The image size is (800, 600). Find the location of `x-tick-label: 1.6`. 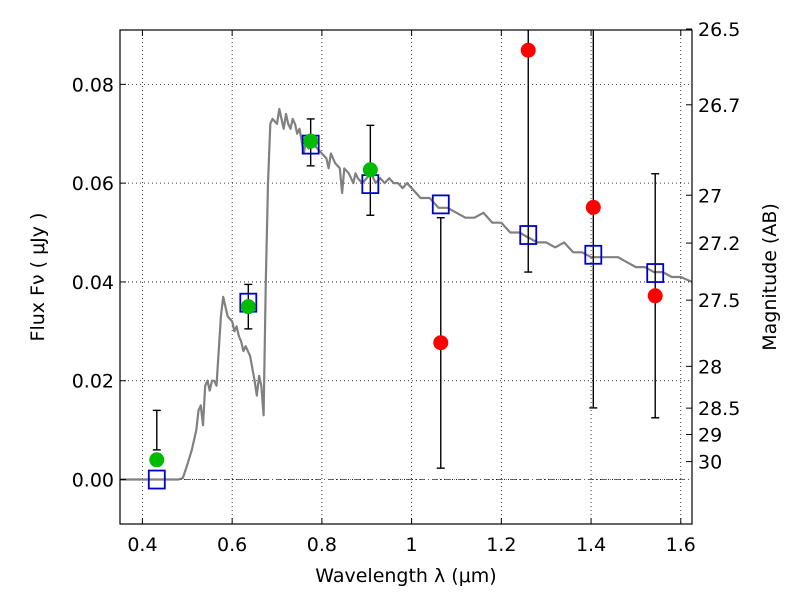

x-tick-label: 1.6 is located at coordinates (681, 545).